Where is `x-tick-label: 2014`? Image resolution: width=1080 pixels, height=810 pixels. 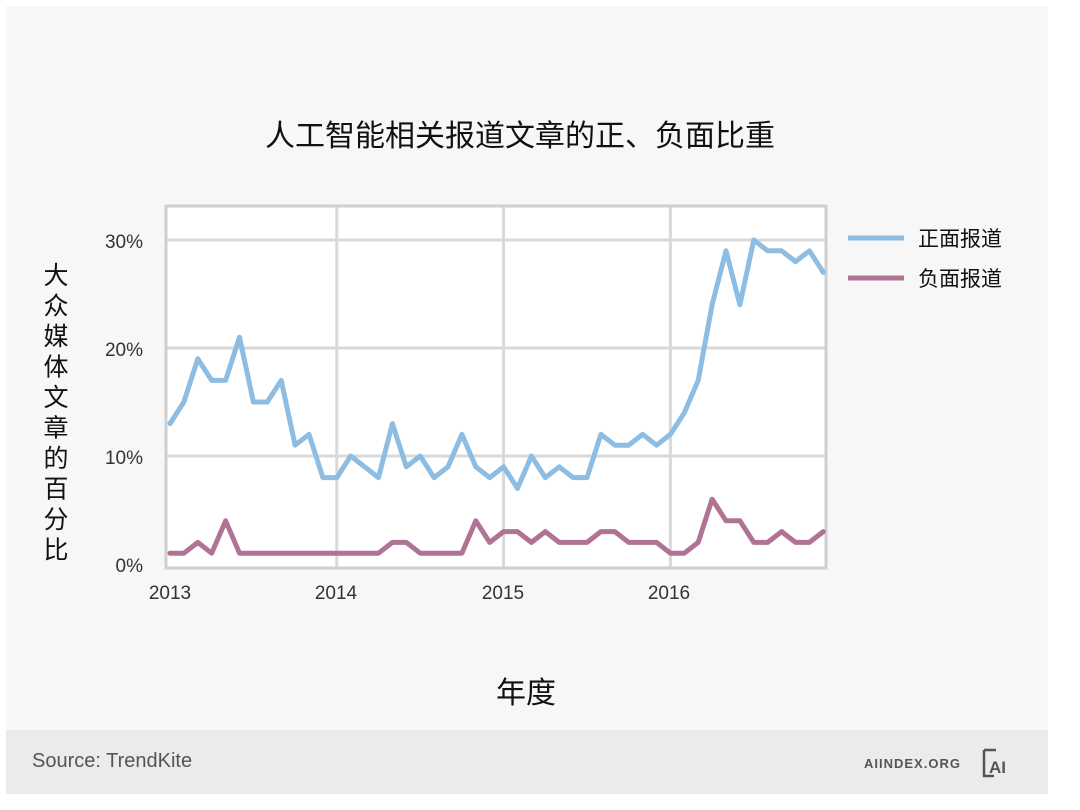 x-tick-label: 2014 is located at coordinates (336, 593).